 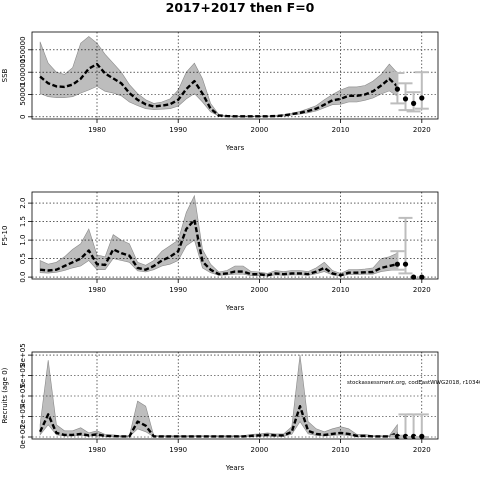 What do you see at coordinates (23, 396) in the screenshot?
I see `y-tick-label-2: 4e+05` at bounding box center [23, 396].